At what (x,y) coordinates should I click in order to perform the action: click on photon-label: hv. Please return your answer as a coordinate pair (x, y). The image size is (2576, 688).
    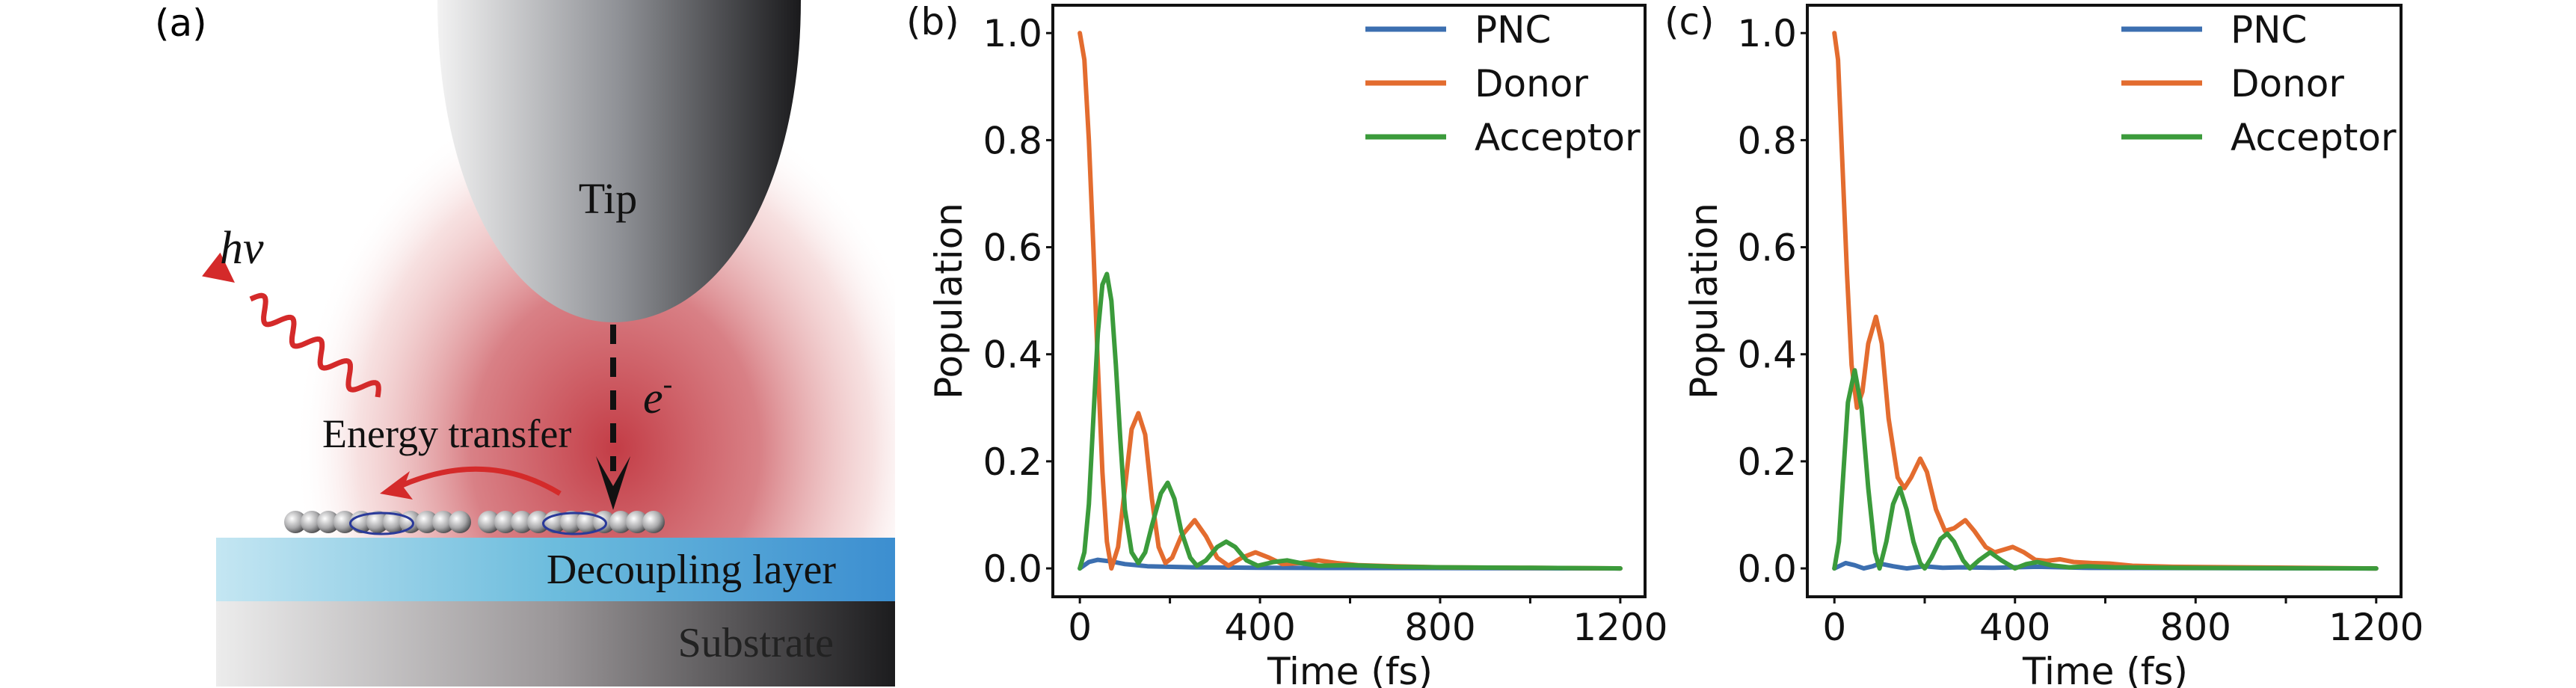
    Looking at the image, I should click on (242, 248).